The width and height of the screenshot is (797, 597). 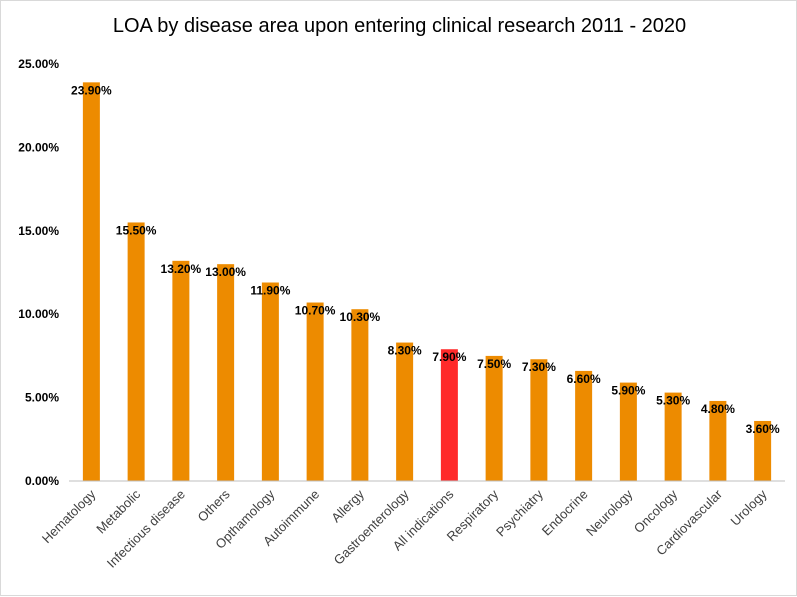 What do you see at coordinates (38, 314) in the screenshot?
I see `y-tick-label: 10.00%` at bounding box center [38, 314].